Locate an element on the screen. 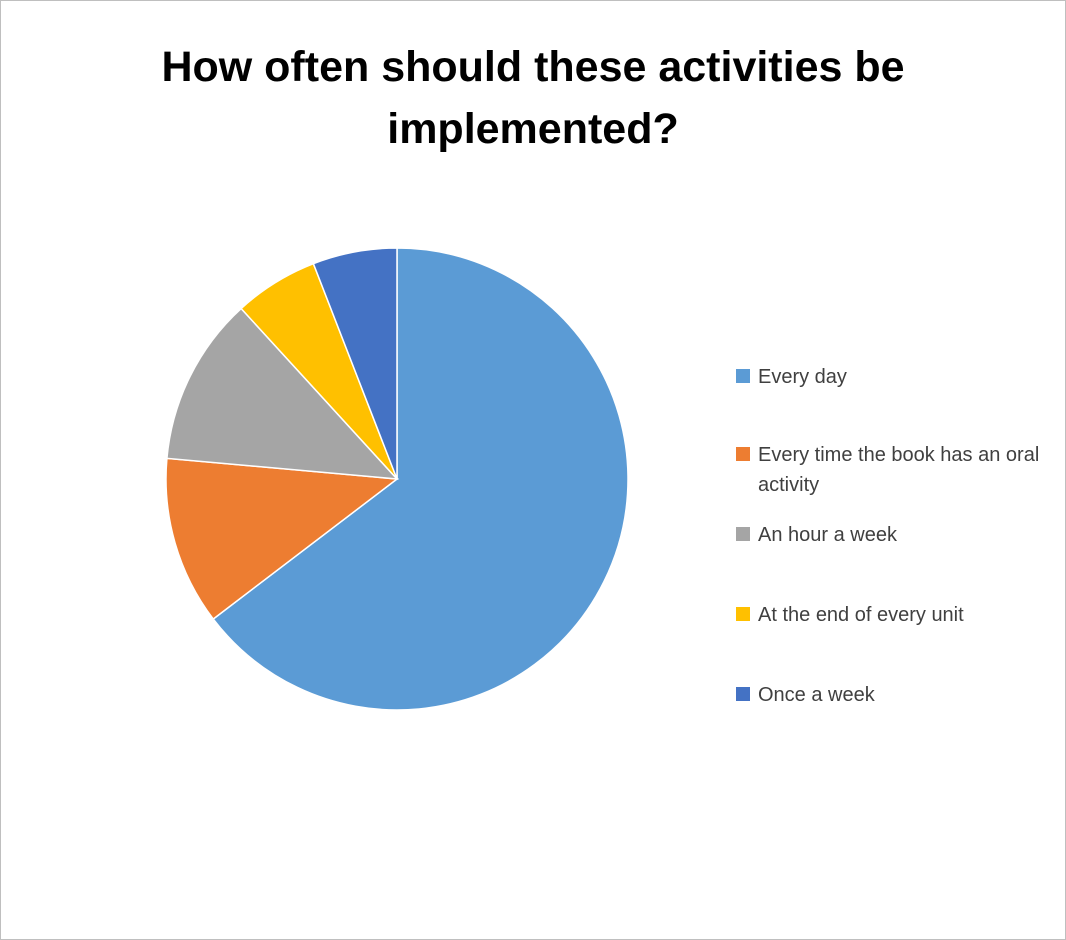  legend-label: An hour a week is located at coordinates (827, 535).